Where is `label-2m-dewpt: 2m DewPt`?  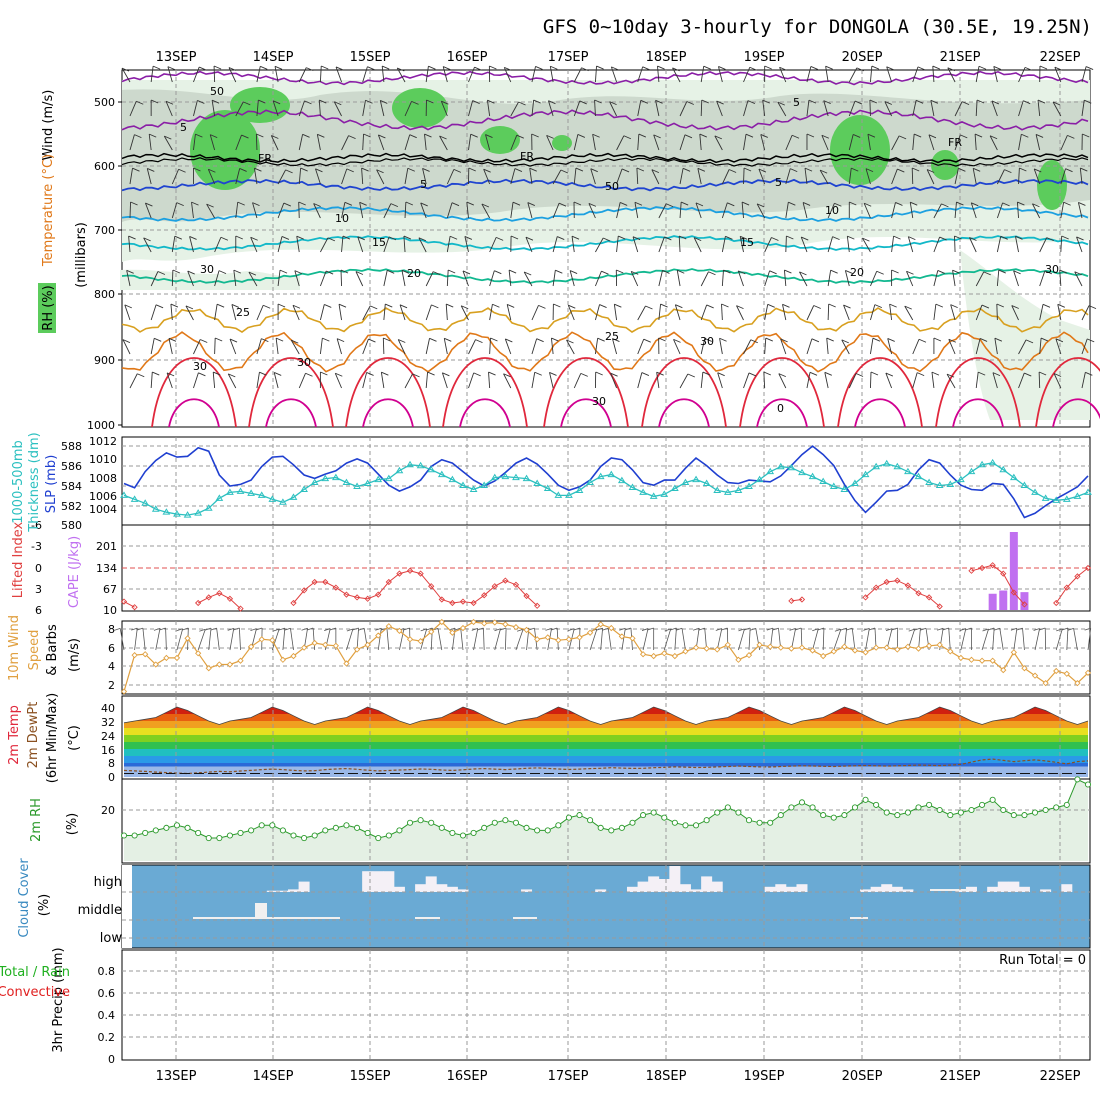 label-2m-dewpt: 2m DewPt is located at coordinates (33, 735).